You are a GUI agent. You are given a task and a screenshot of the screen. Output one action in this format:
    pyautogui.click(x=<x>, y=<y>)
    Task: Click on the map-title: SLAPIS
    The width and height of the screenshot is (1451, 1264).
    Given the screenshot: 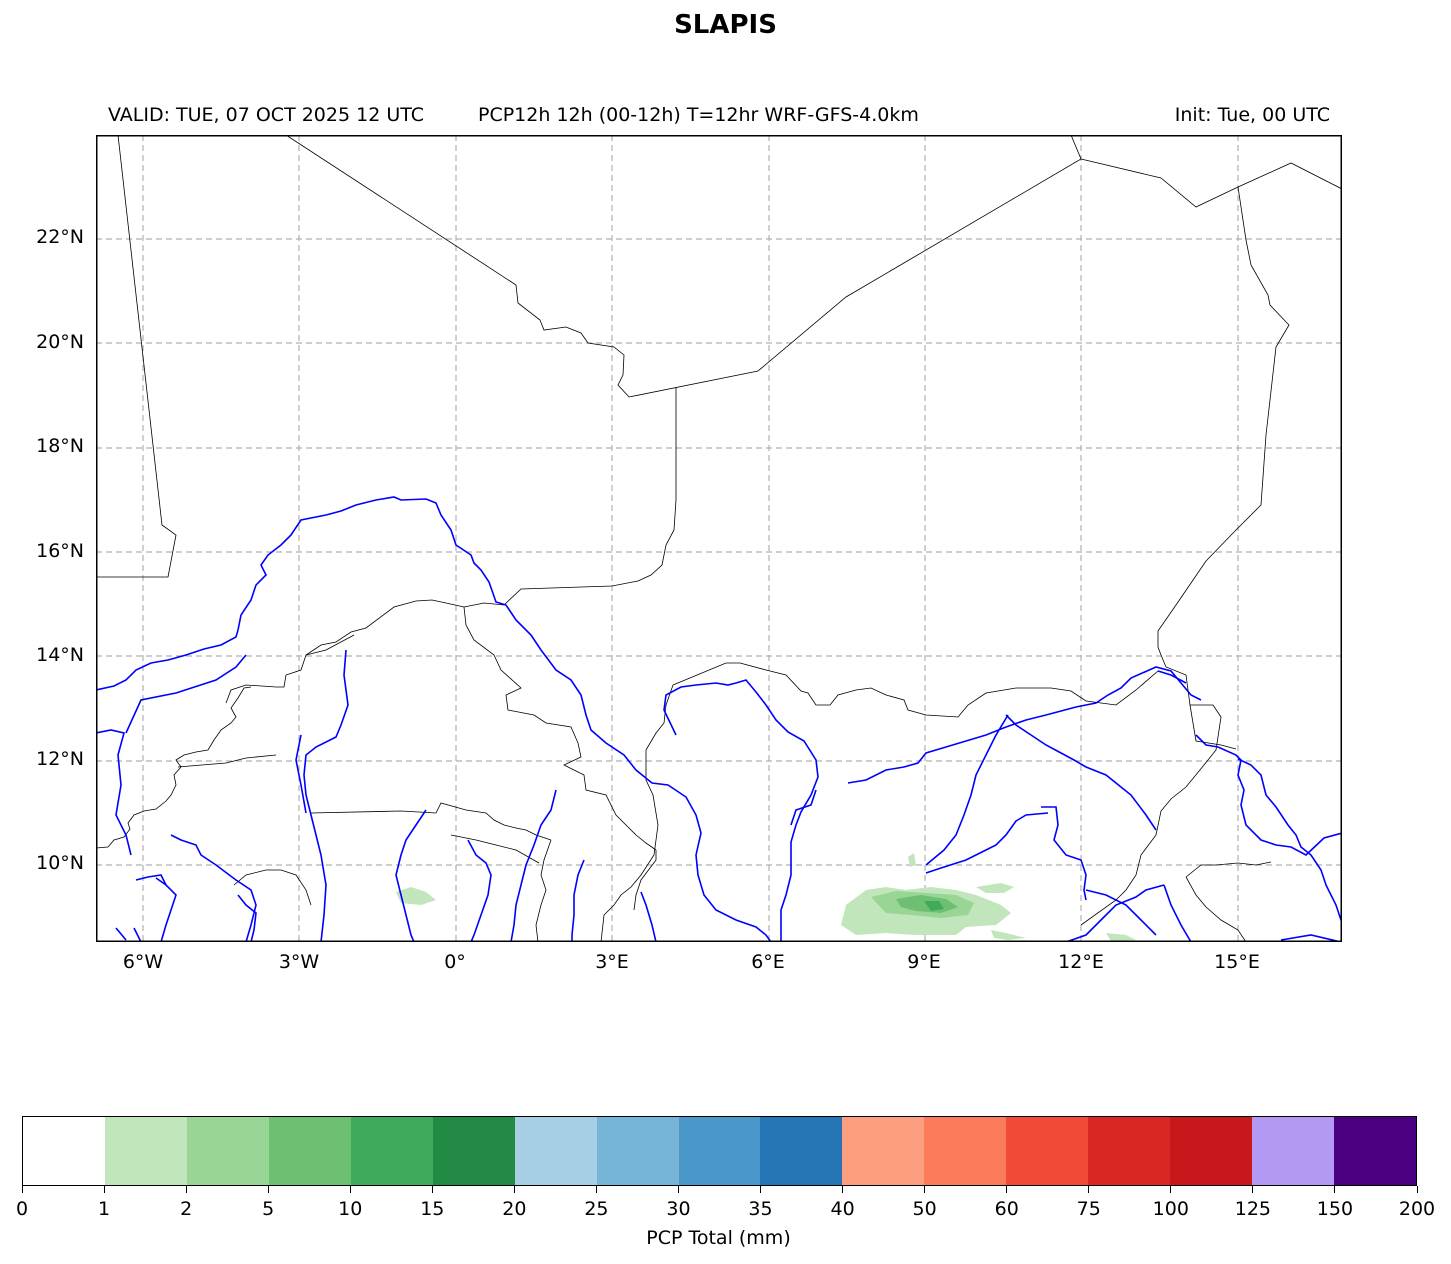 What is the action you would take?
    pyautogui.click(x=725, y=25)
    